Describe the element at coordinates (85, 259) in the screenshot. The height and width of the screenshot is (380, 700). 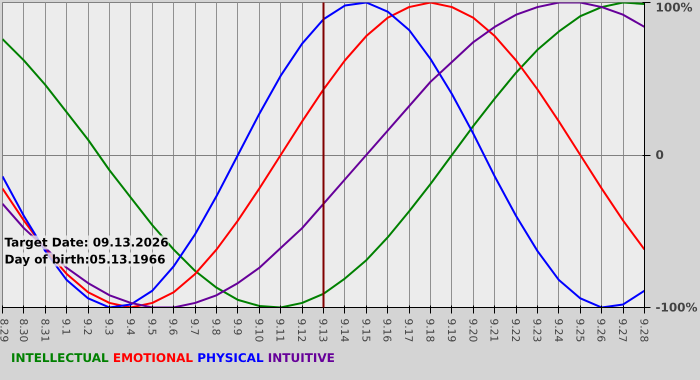
I see `annotation: Day of birth:05.13.1966` at that location.